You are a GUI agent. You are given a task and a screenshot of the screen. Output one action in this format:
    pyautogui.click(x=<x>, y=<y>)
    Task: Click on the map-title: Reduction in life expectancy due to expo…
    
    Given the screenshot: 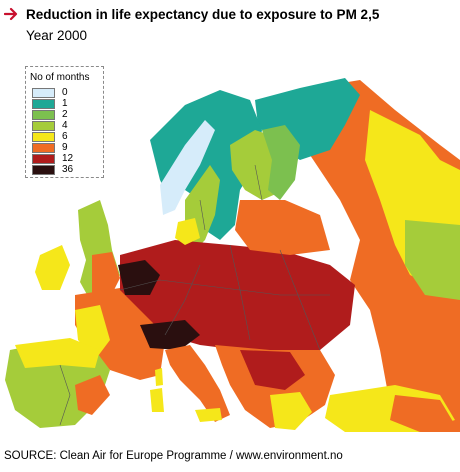 What is the action you would take?
    pyautogui.click(x=203, y=14)
    